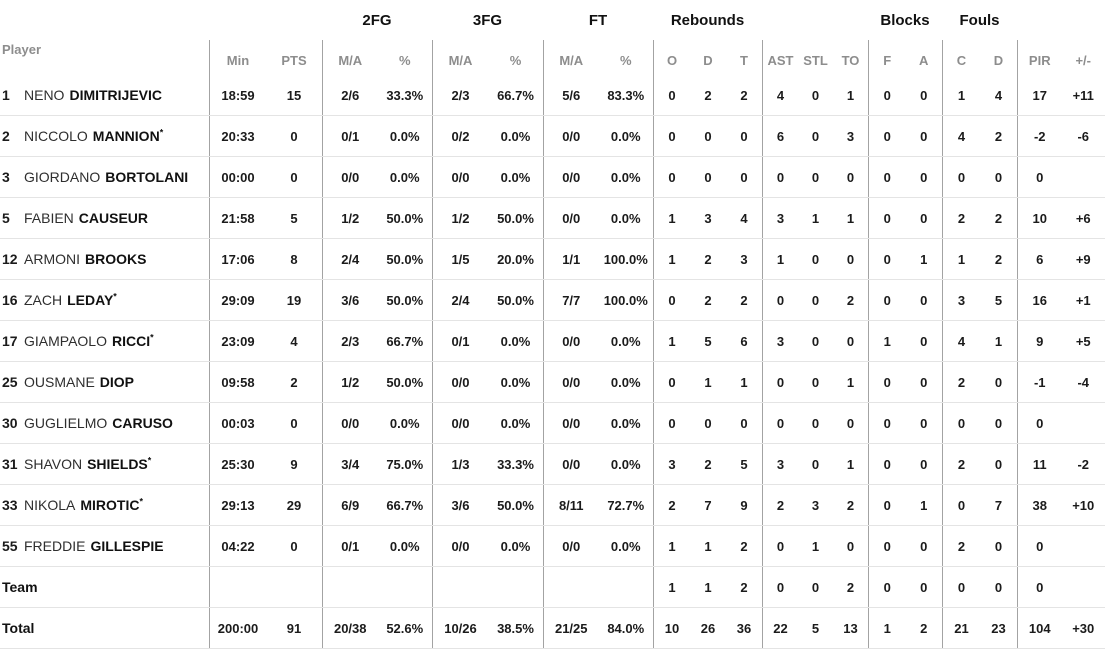  Describe the element at coordinates (998, 95) in the screenshot. I see `stat-cell: 4` at that location.